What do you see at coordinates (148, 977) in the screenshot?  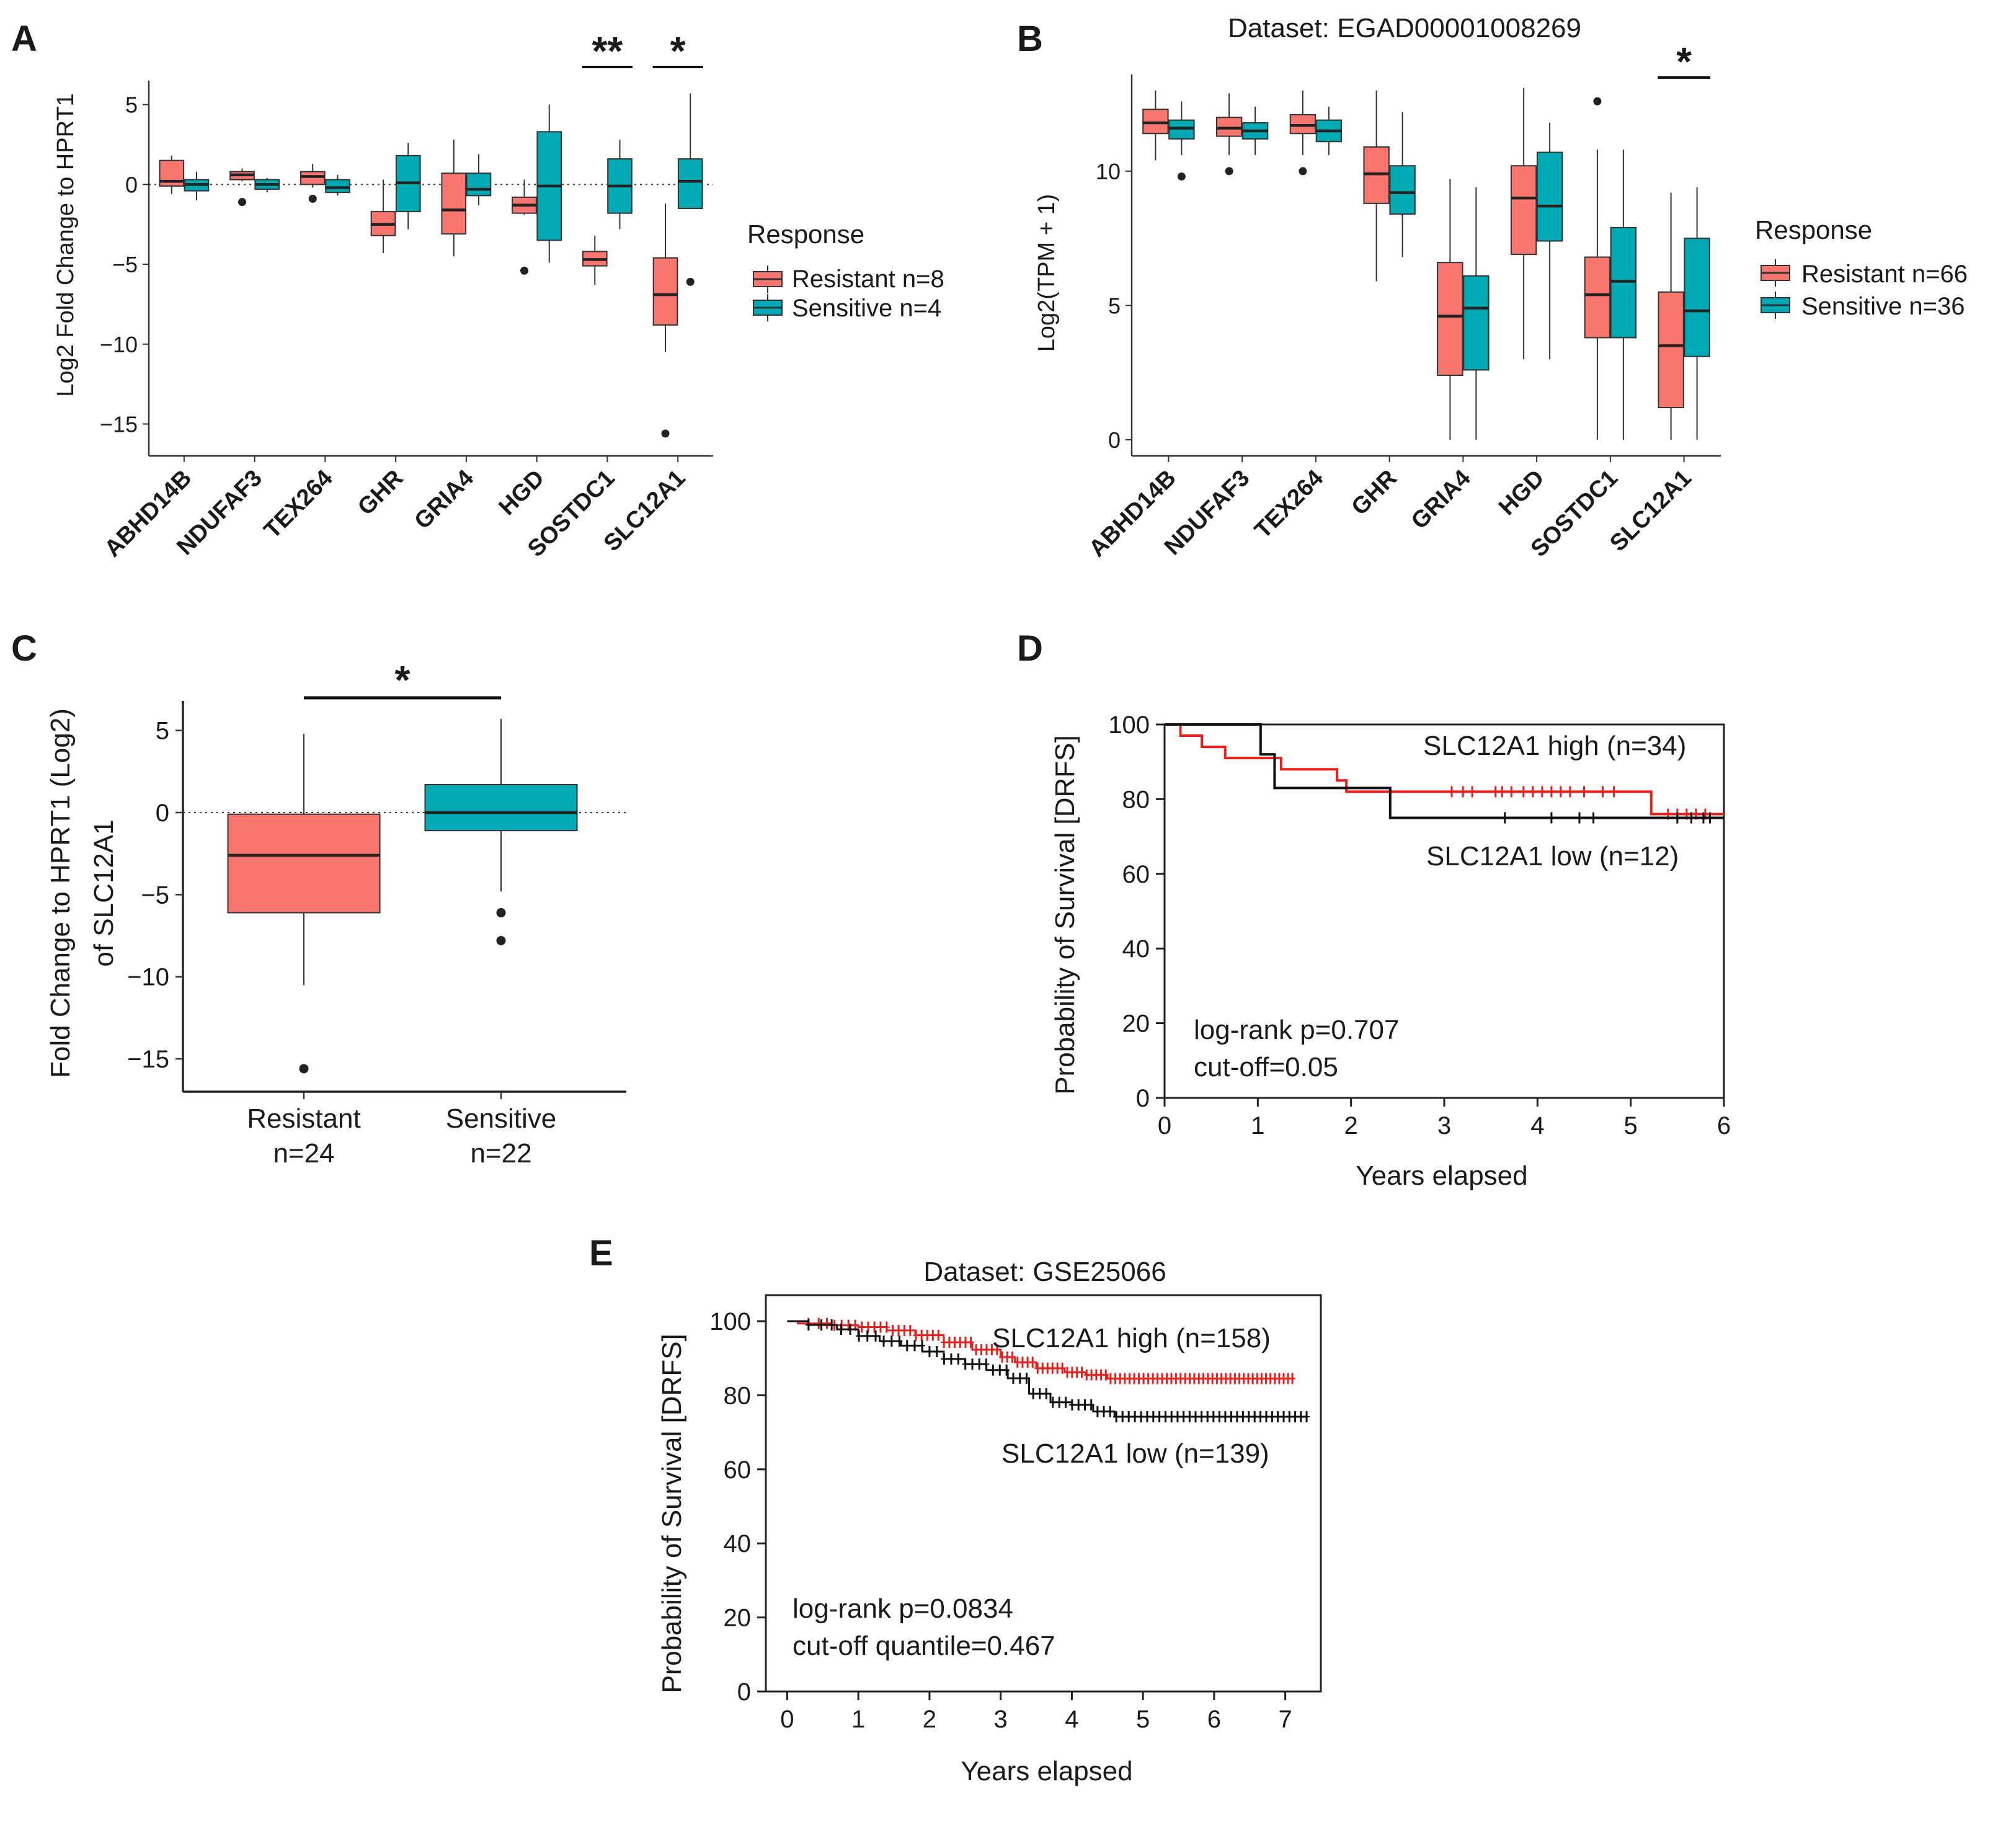 I see `y-tick-label: −10` at bounding box center [148, 977].